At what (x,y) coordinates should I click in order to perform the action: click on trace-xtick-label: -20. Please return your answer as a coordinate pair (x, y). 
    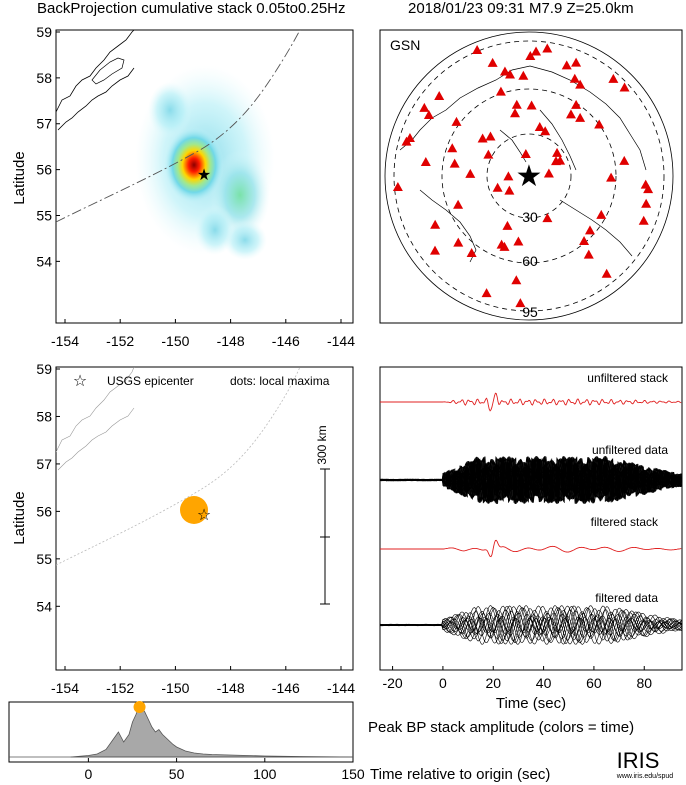
    Looking at the image, I should click on (392, 683).